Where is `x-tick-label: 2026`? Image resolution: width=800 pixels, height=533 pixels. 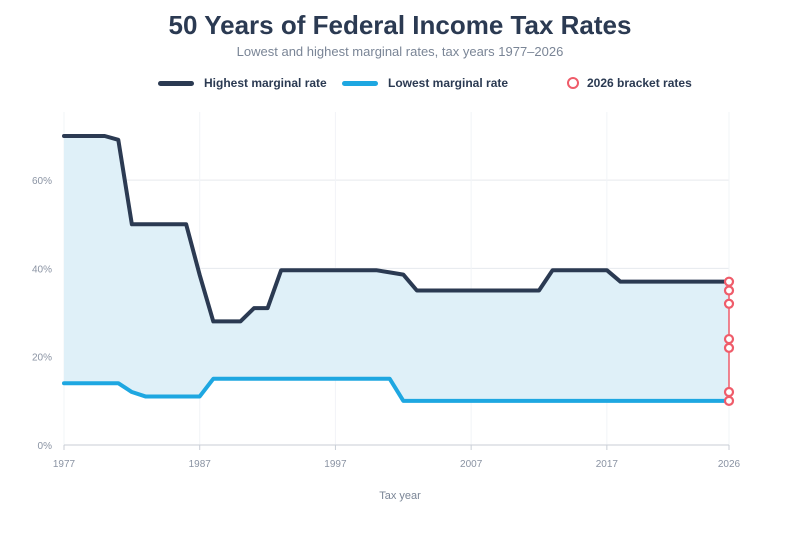
x-tick-label: 2026 is located at coordinates (729, 464).